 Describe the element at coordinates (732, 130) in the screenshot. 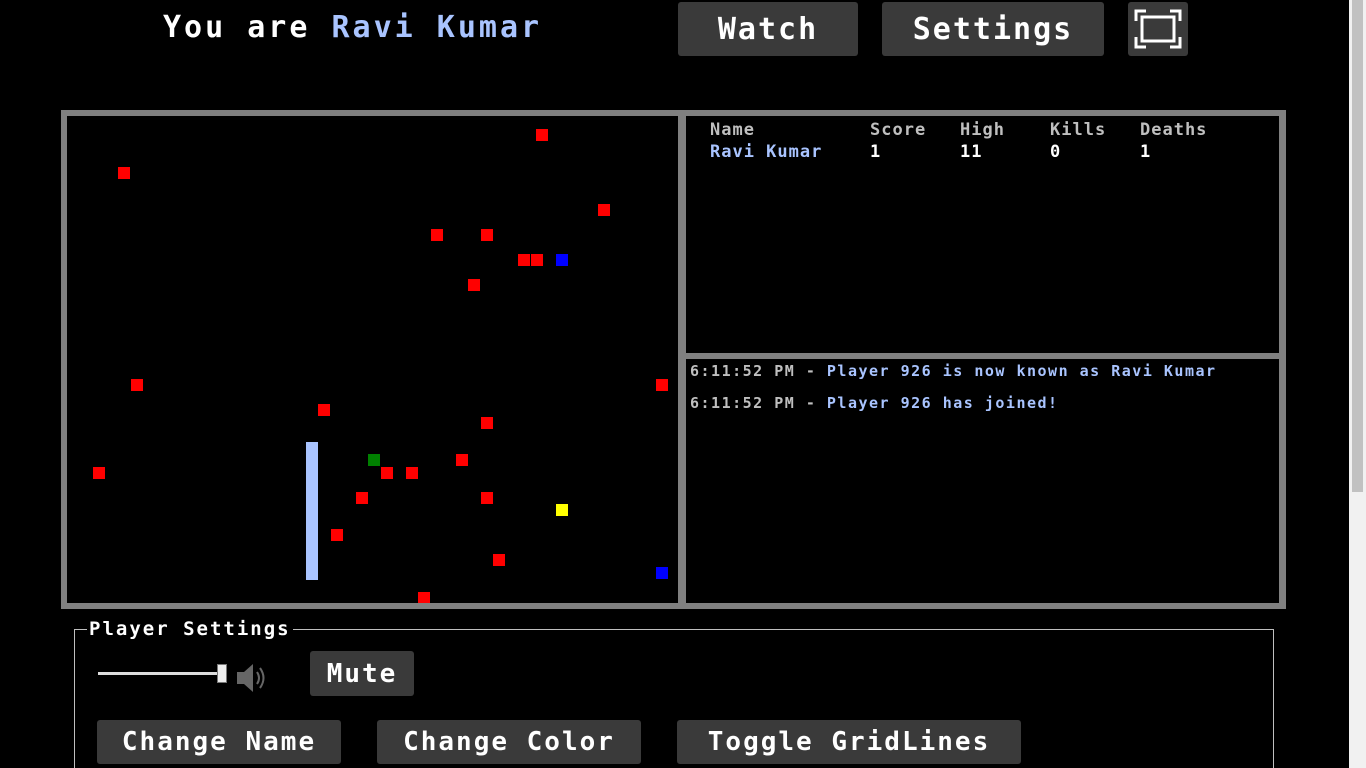

I see `header-name: Name` at that location.